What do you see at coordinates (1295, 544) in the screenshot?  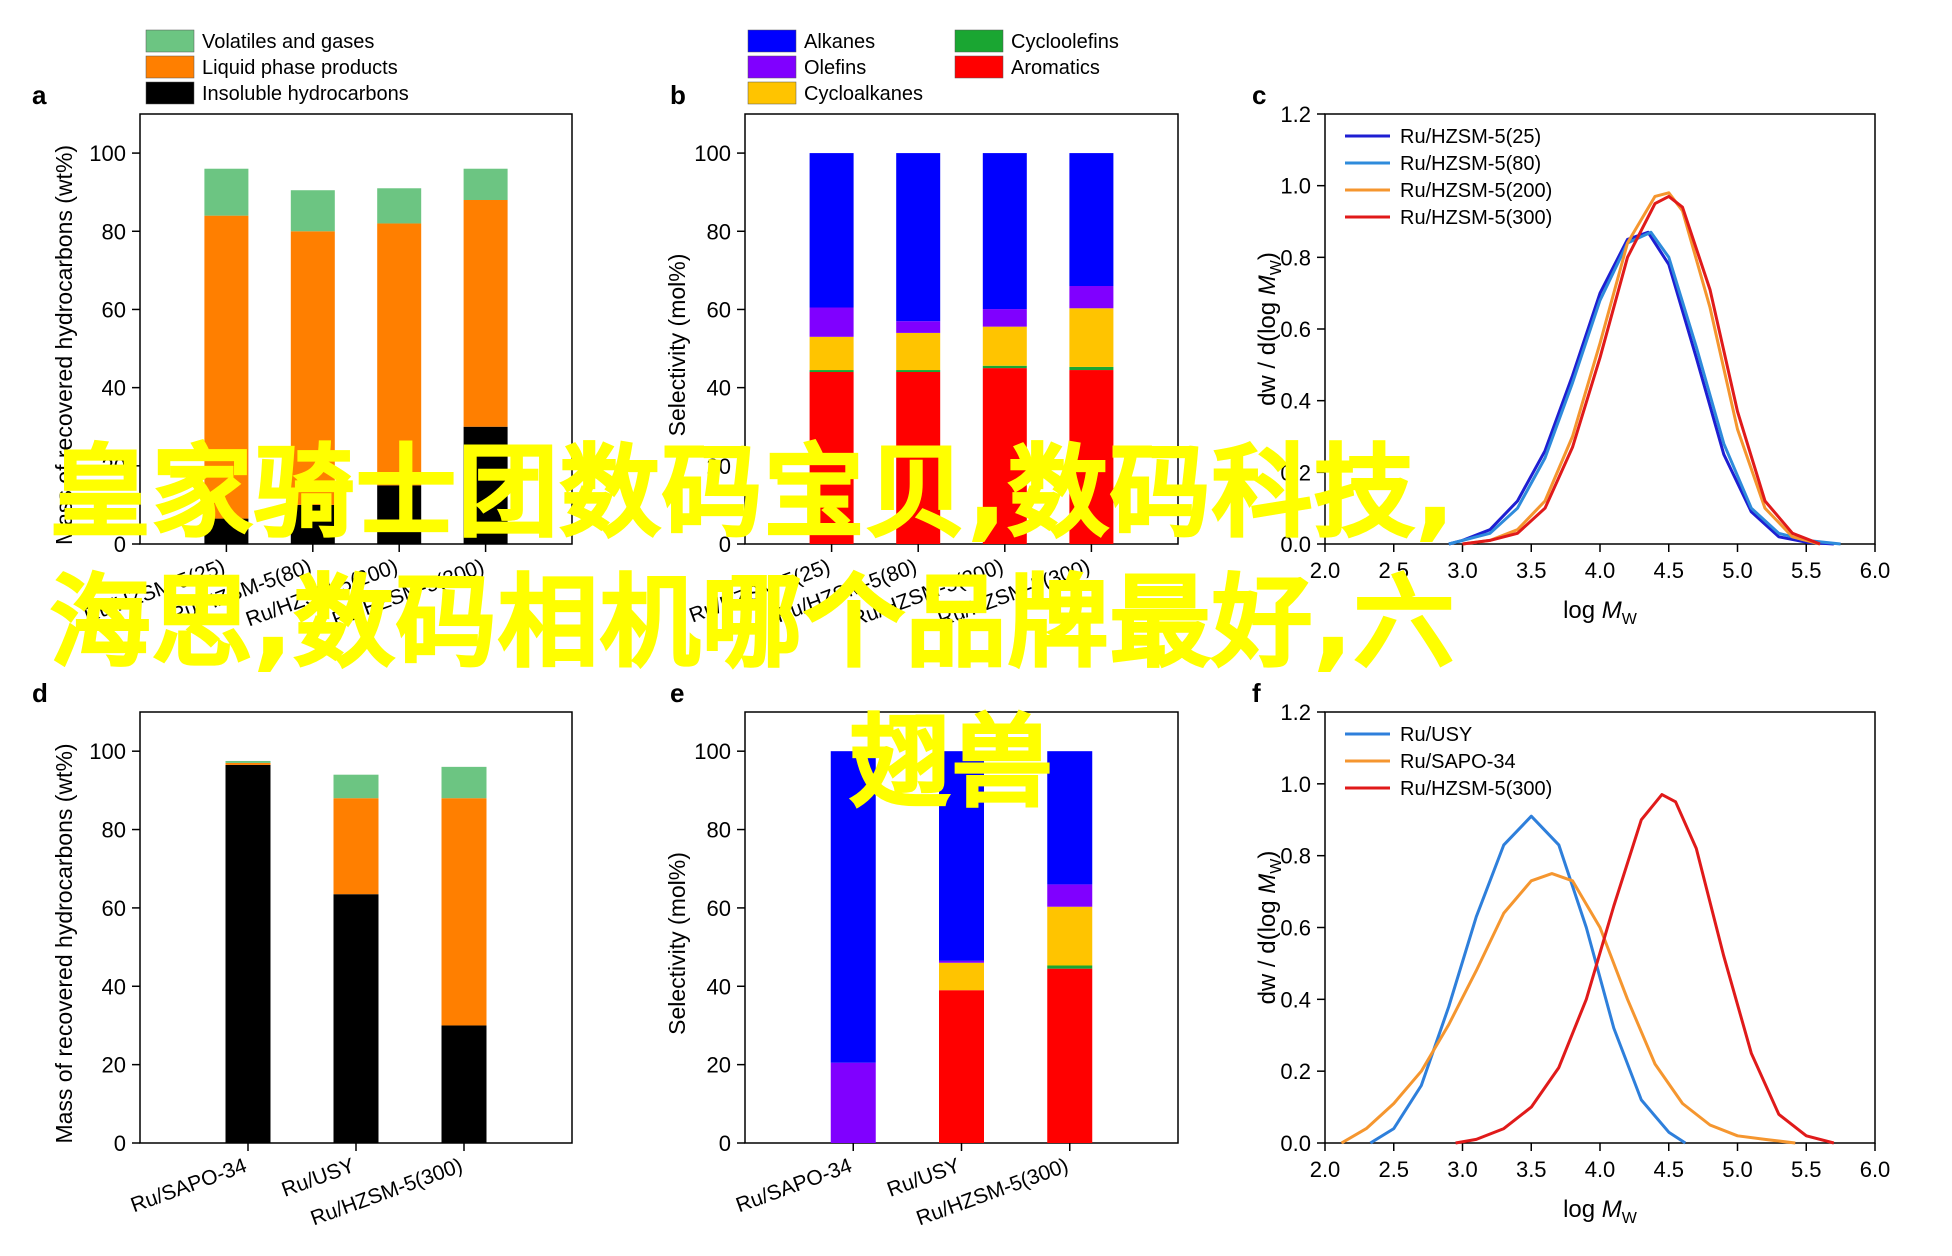 I see `y-tick-label: 0.0` at bounding box center [1295, 544].